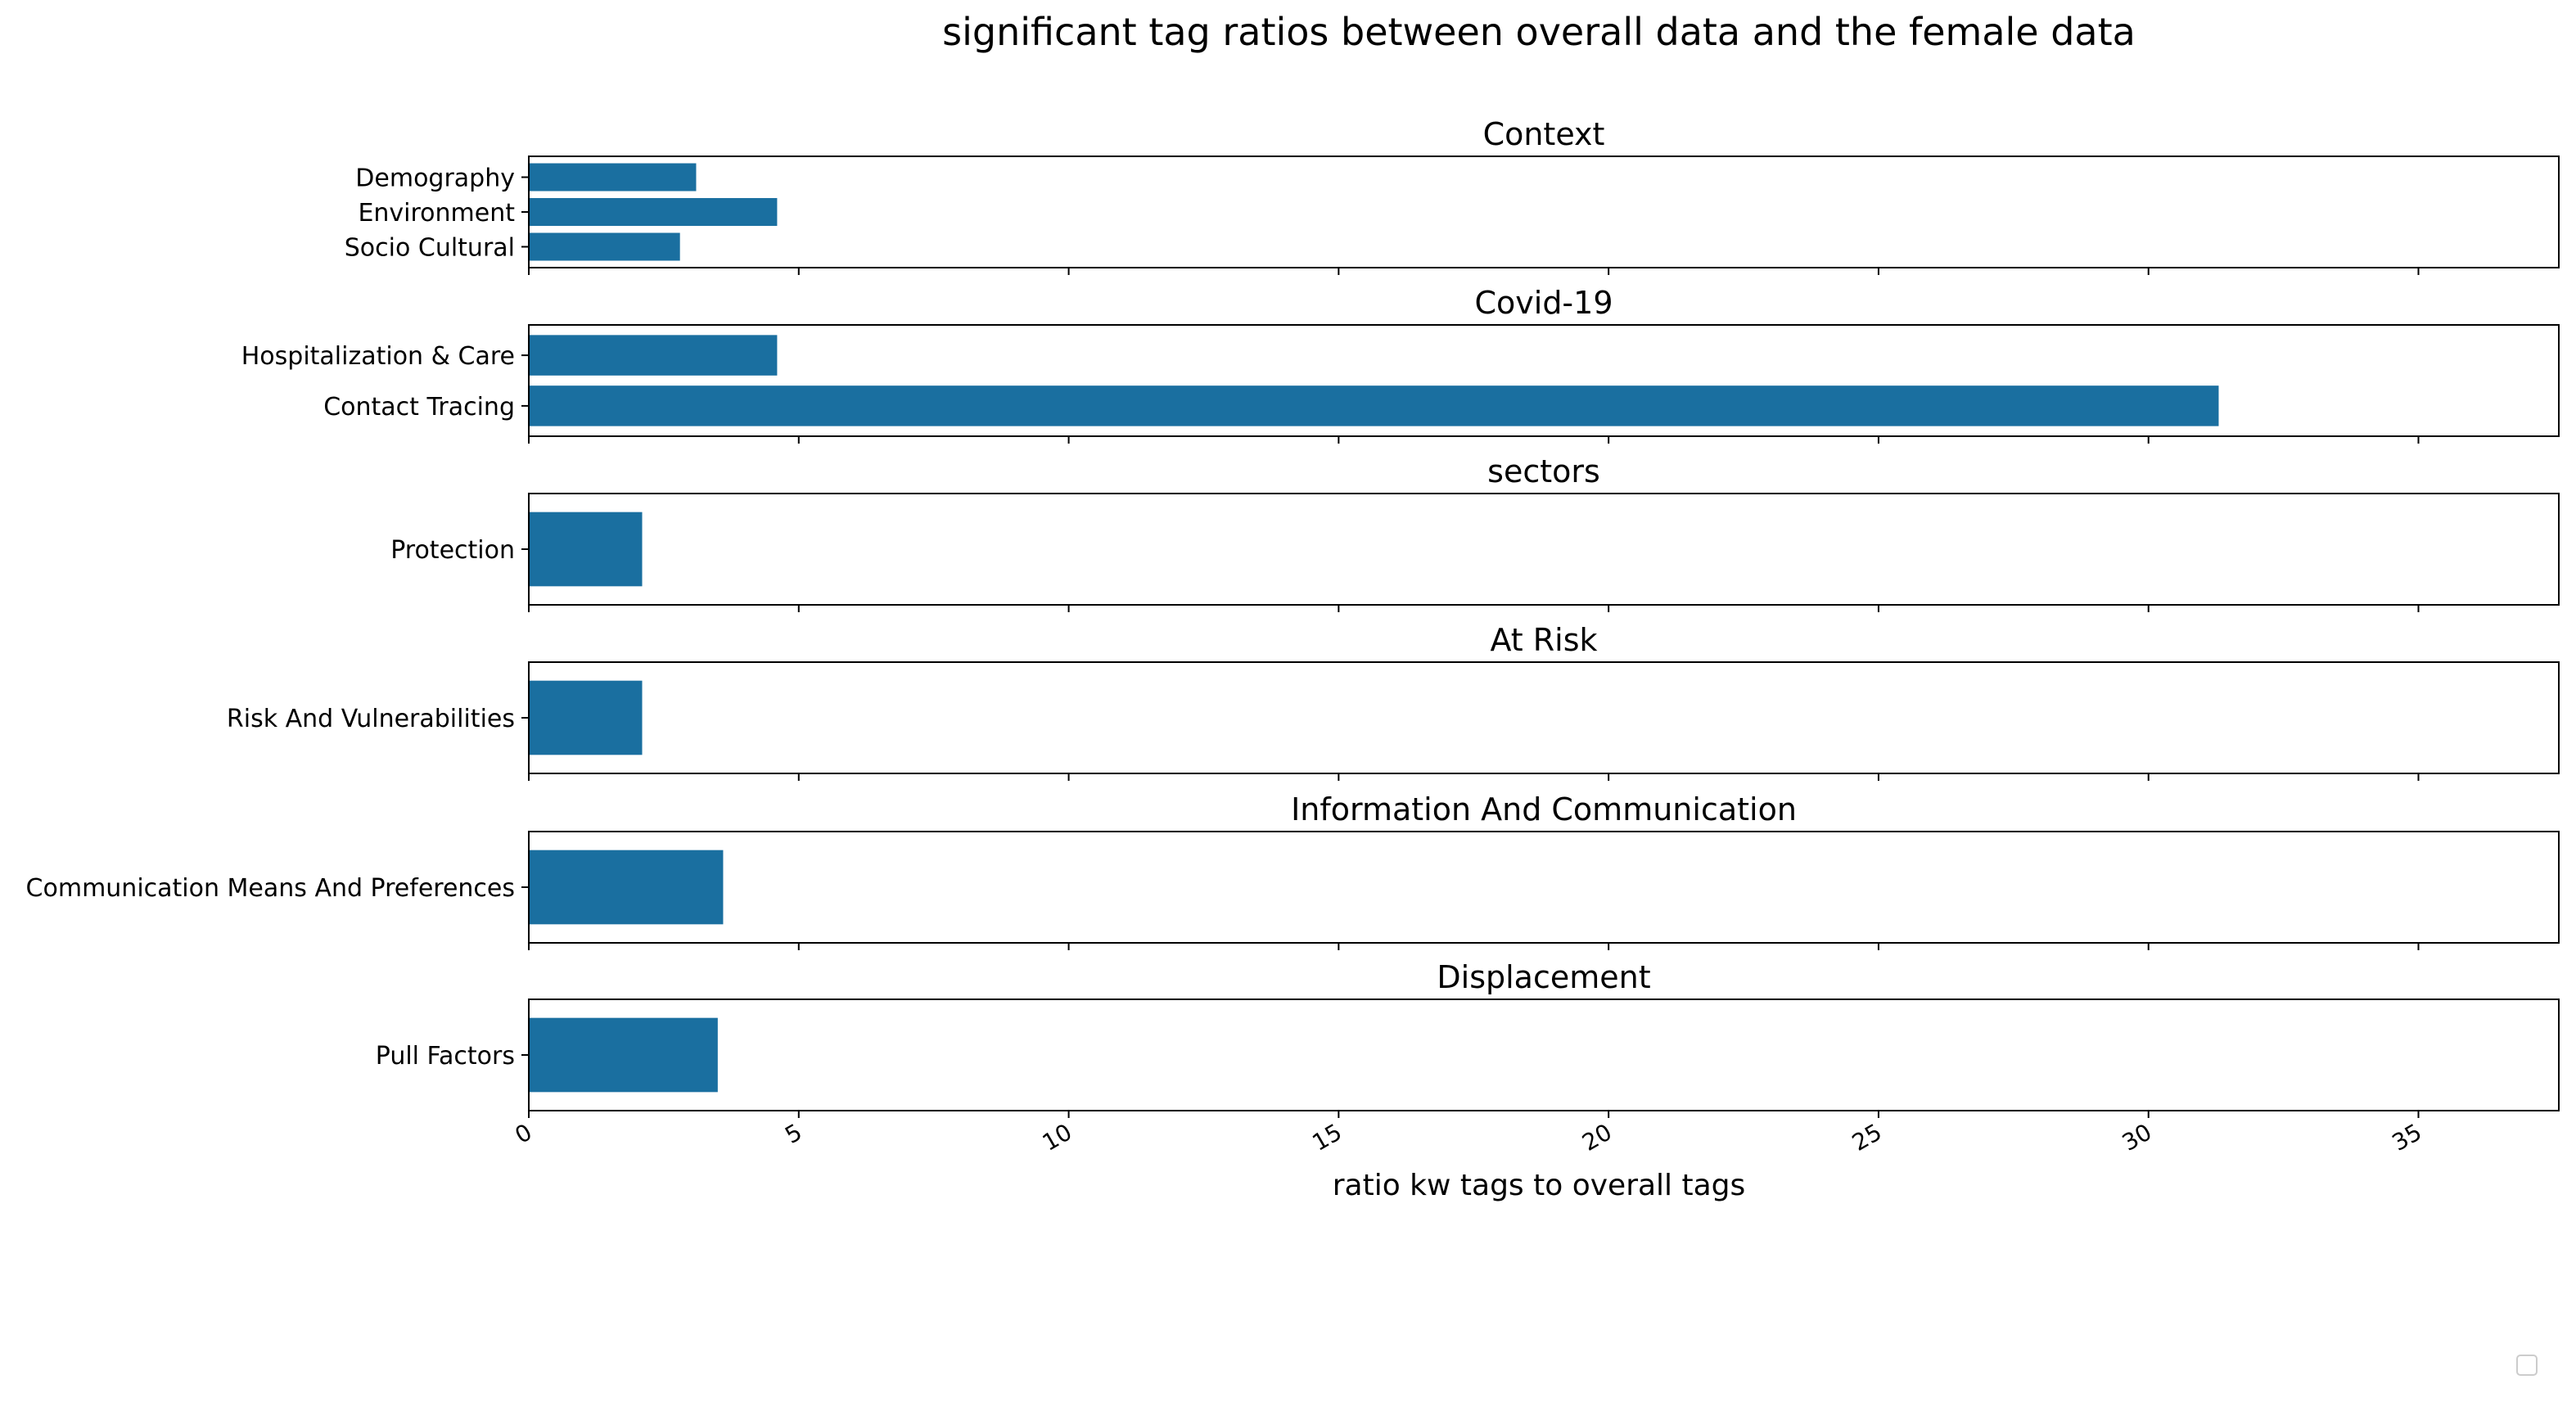 This screenshot has height=1402, width=2576. What do you see at coordinates (270, 889) in the screenshot?
I see `y-tick-label: Communication Means And Preferences` at bounding box center [270, 889].